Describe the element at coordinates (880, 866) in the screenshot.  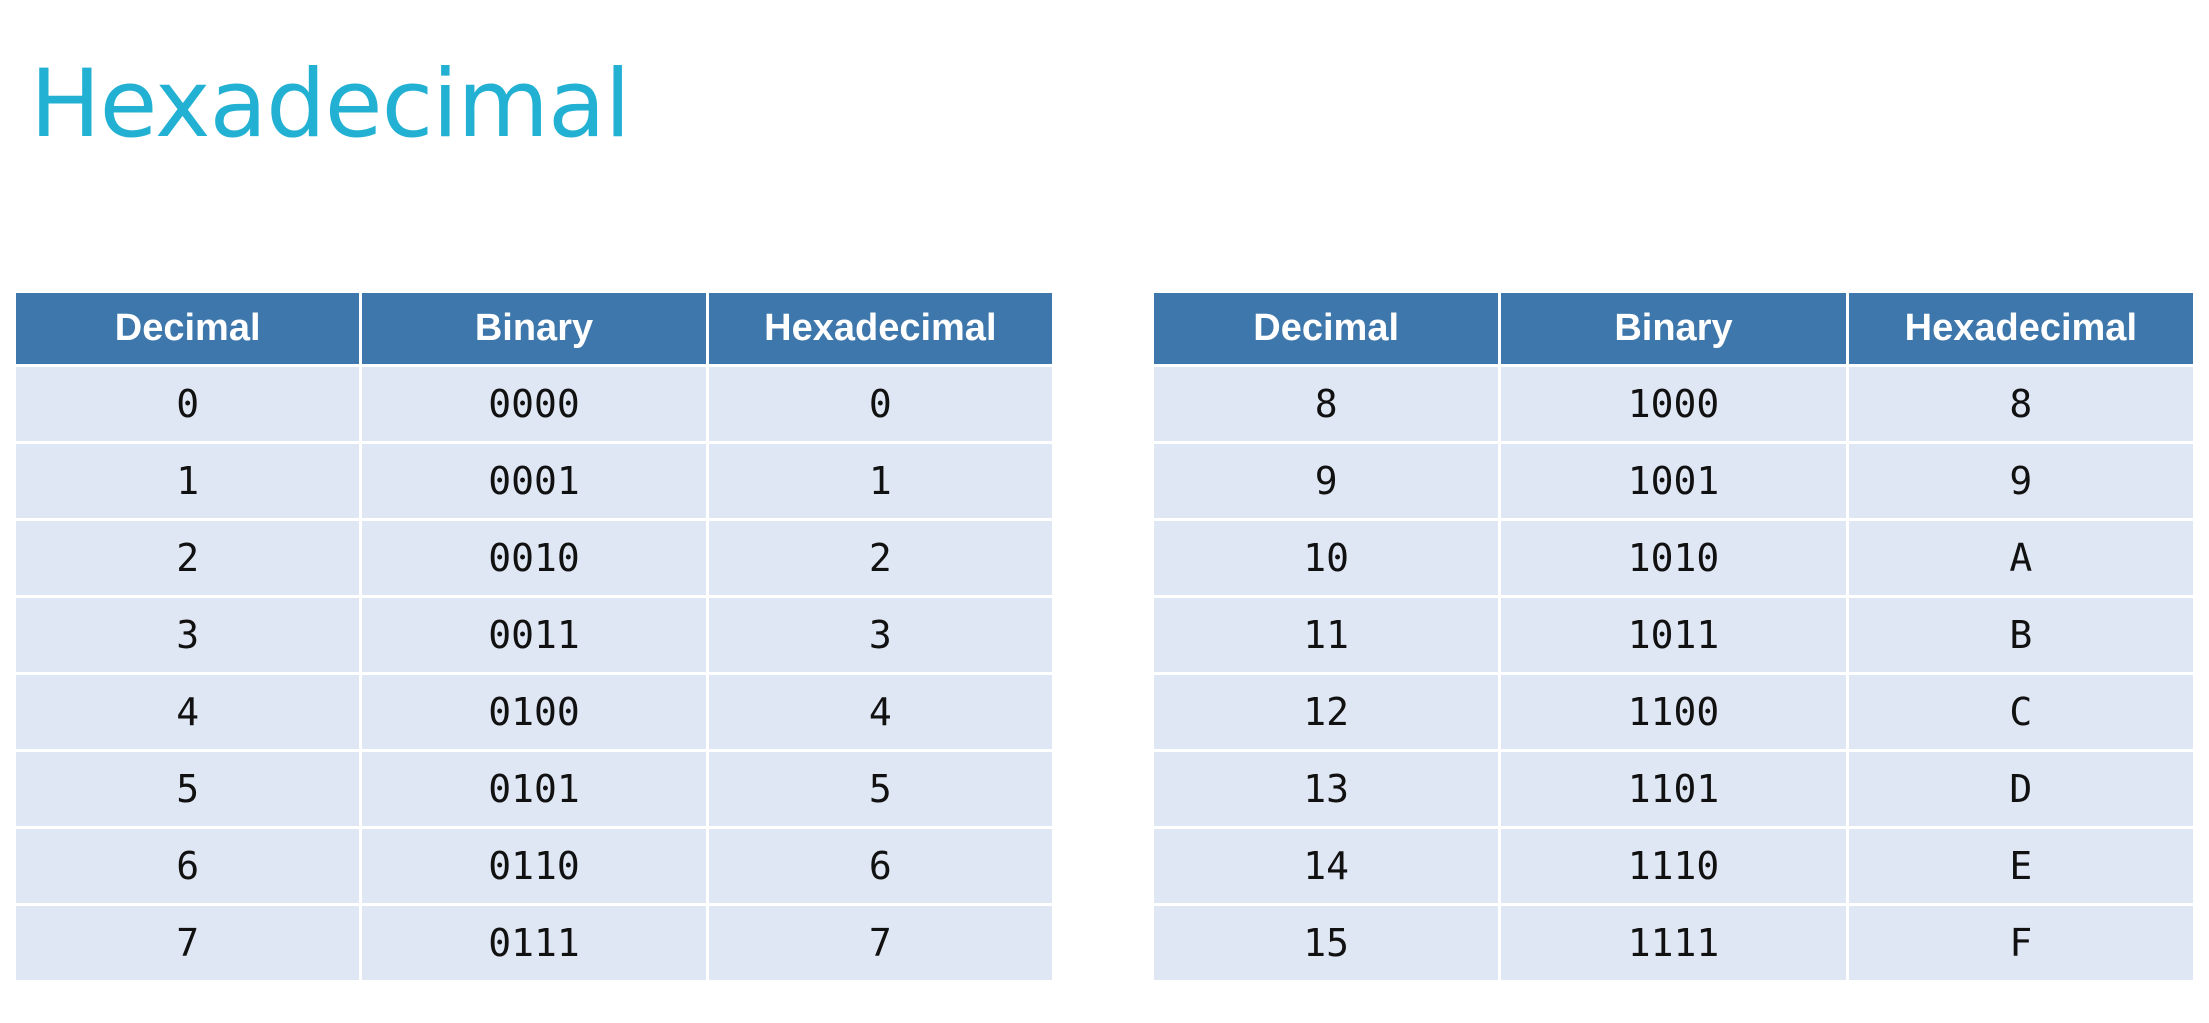
I see `hexadecimal-cell: 6` at that location.